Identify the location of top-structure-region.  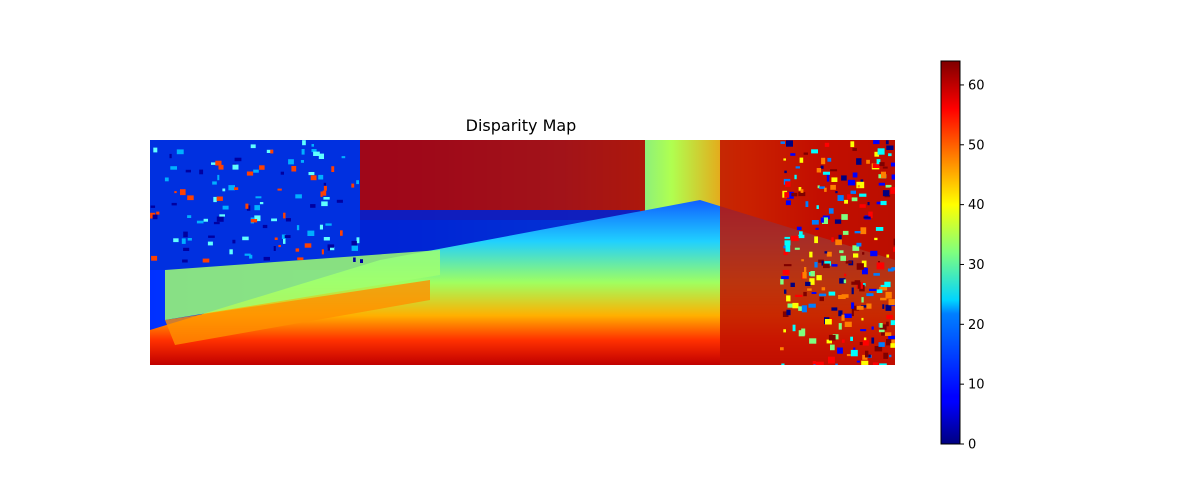
(502, 180).